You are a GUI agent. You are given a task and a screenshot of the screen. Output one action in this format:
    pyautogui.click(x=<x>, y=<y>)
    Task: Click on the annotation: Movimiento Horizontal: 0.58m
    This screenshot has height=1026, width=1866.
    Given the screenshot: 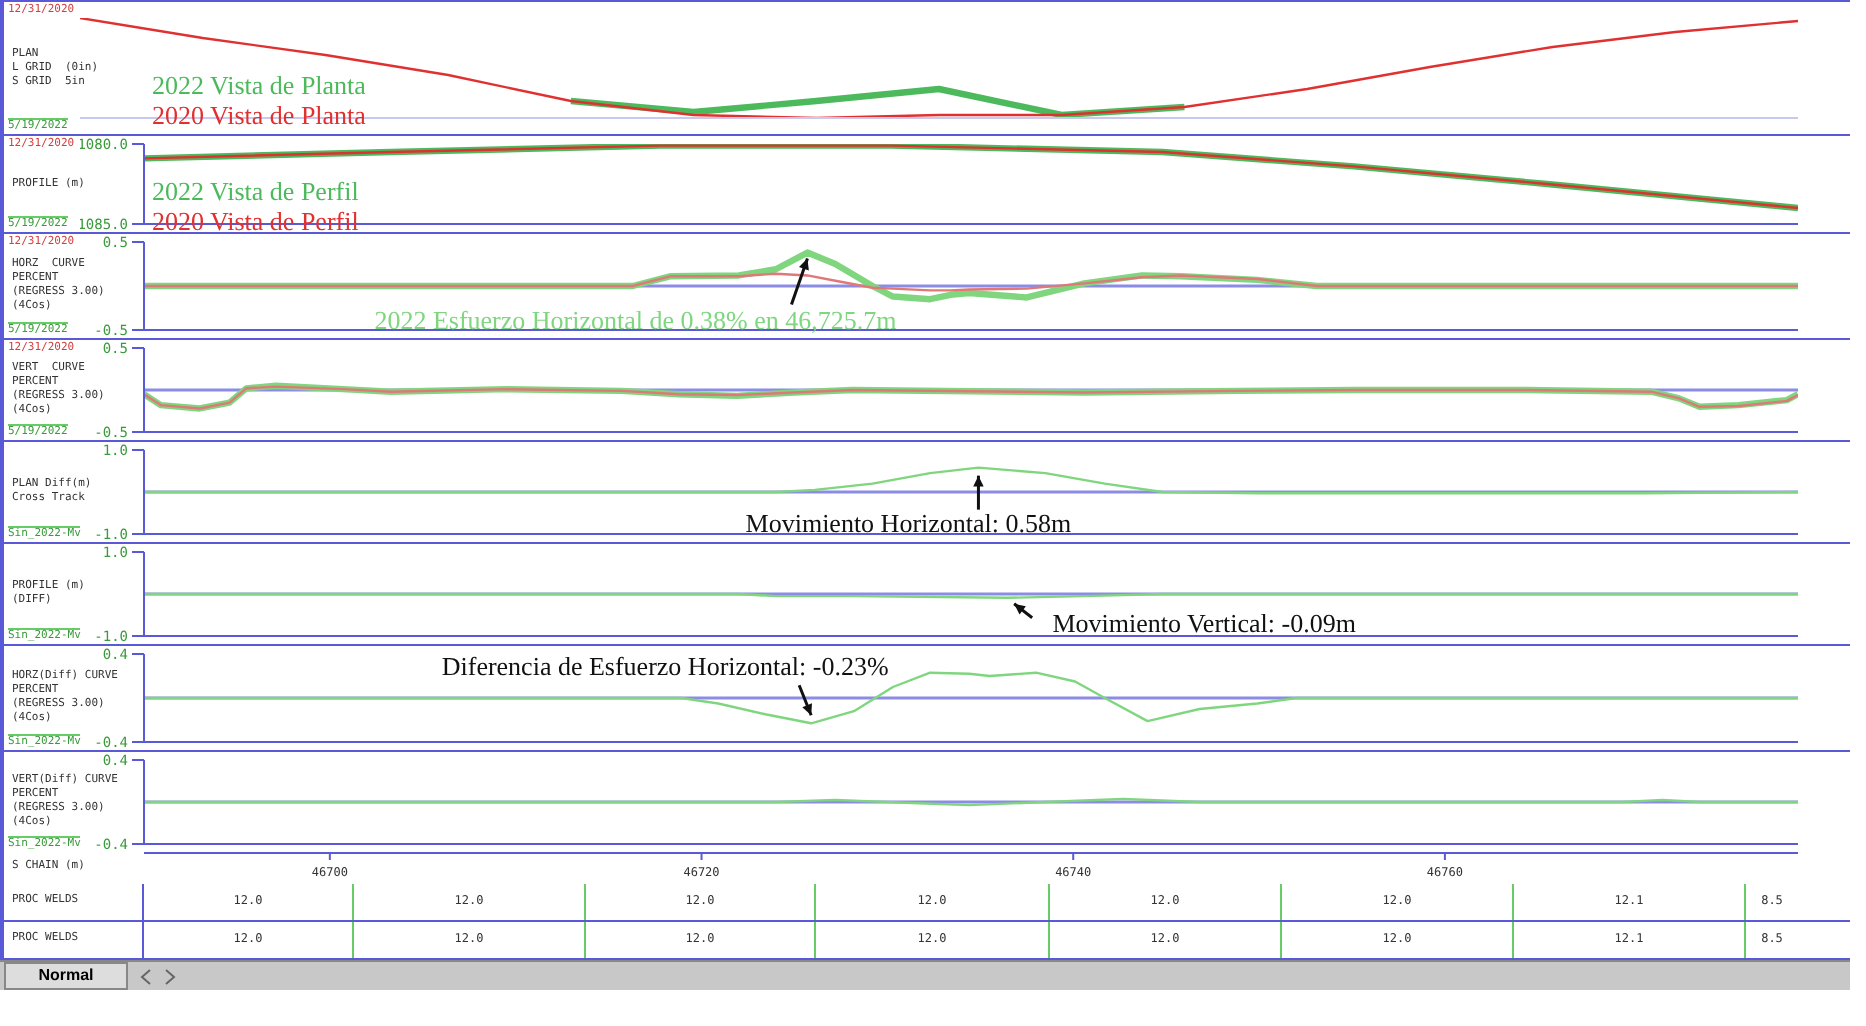 What is the action you would take?
    pyautogui.click(x=908, y=522)
    